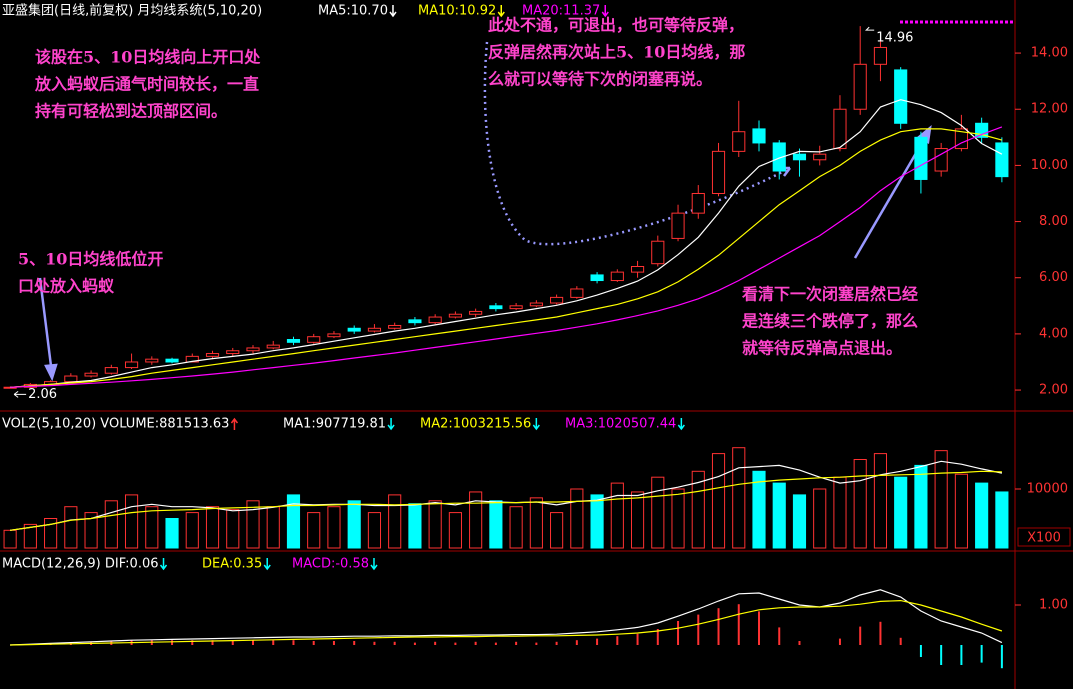 This screenshot has width=1073, height=689. I want to click on vol-title: VOL2(5,10,20) VOLUME:881513.63, so click(115, 424).